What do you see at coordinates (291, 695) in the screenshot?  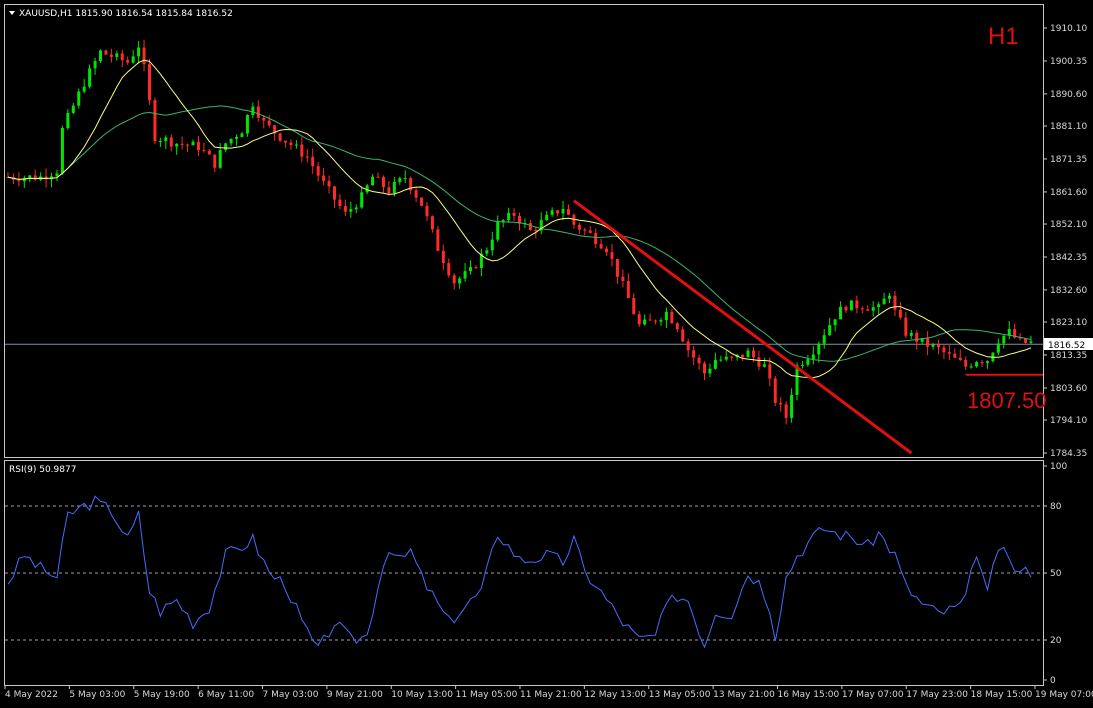 I see `time-tick-label: 7 May 03:00` at bounding box center [291, 695].